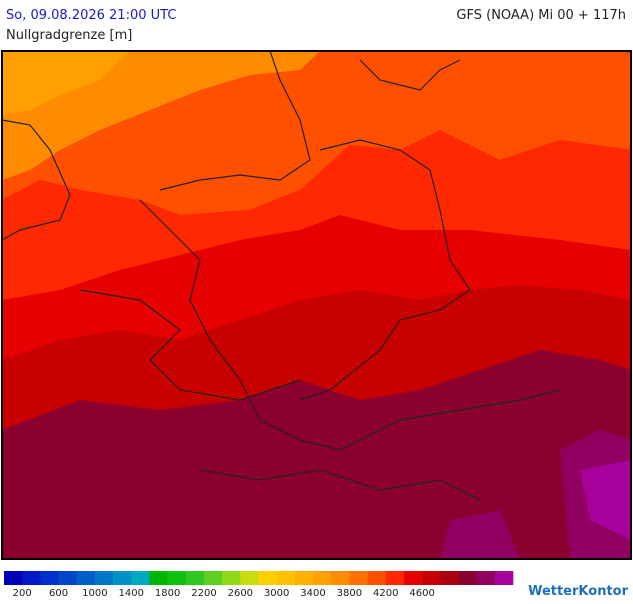 The height and width of the screenshot is (604, 633). I want to click on legend-label: 2600, so click(240, 593).